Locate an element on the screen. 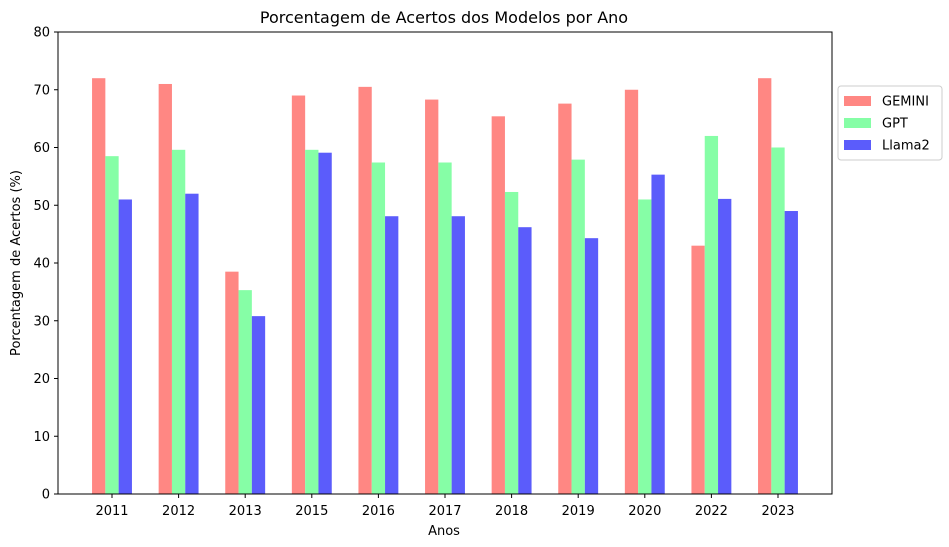 Image resolution: width=949 pixels, height=547 pixels. bar-llama2-2020 is located at coordinates (658, 334).